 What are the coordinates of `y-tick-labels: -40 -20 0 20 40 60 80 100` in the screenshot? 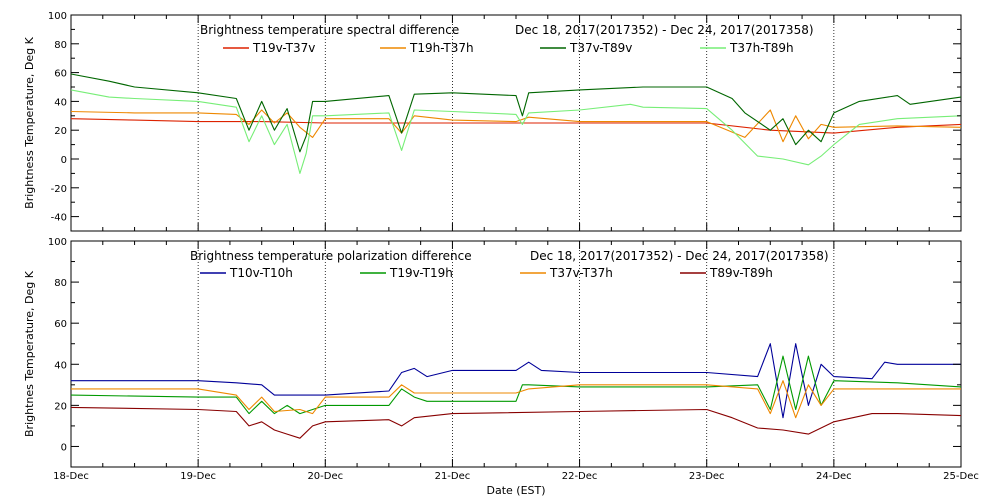 It's located at (57, 117).